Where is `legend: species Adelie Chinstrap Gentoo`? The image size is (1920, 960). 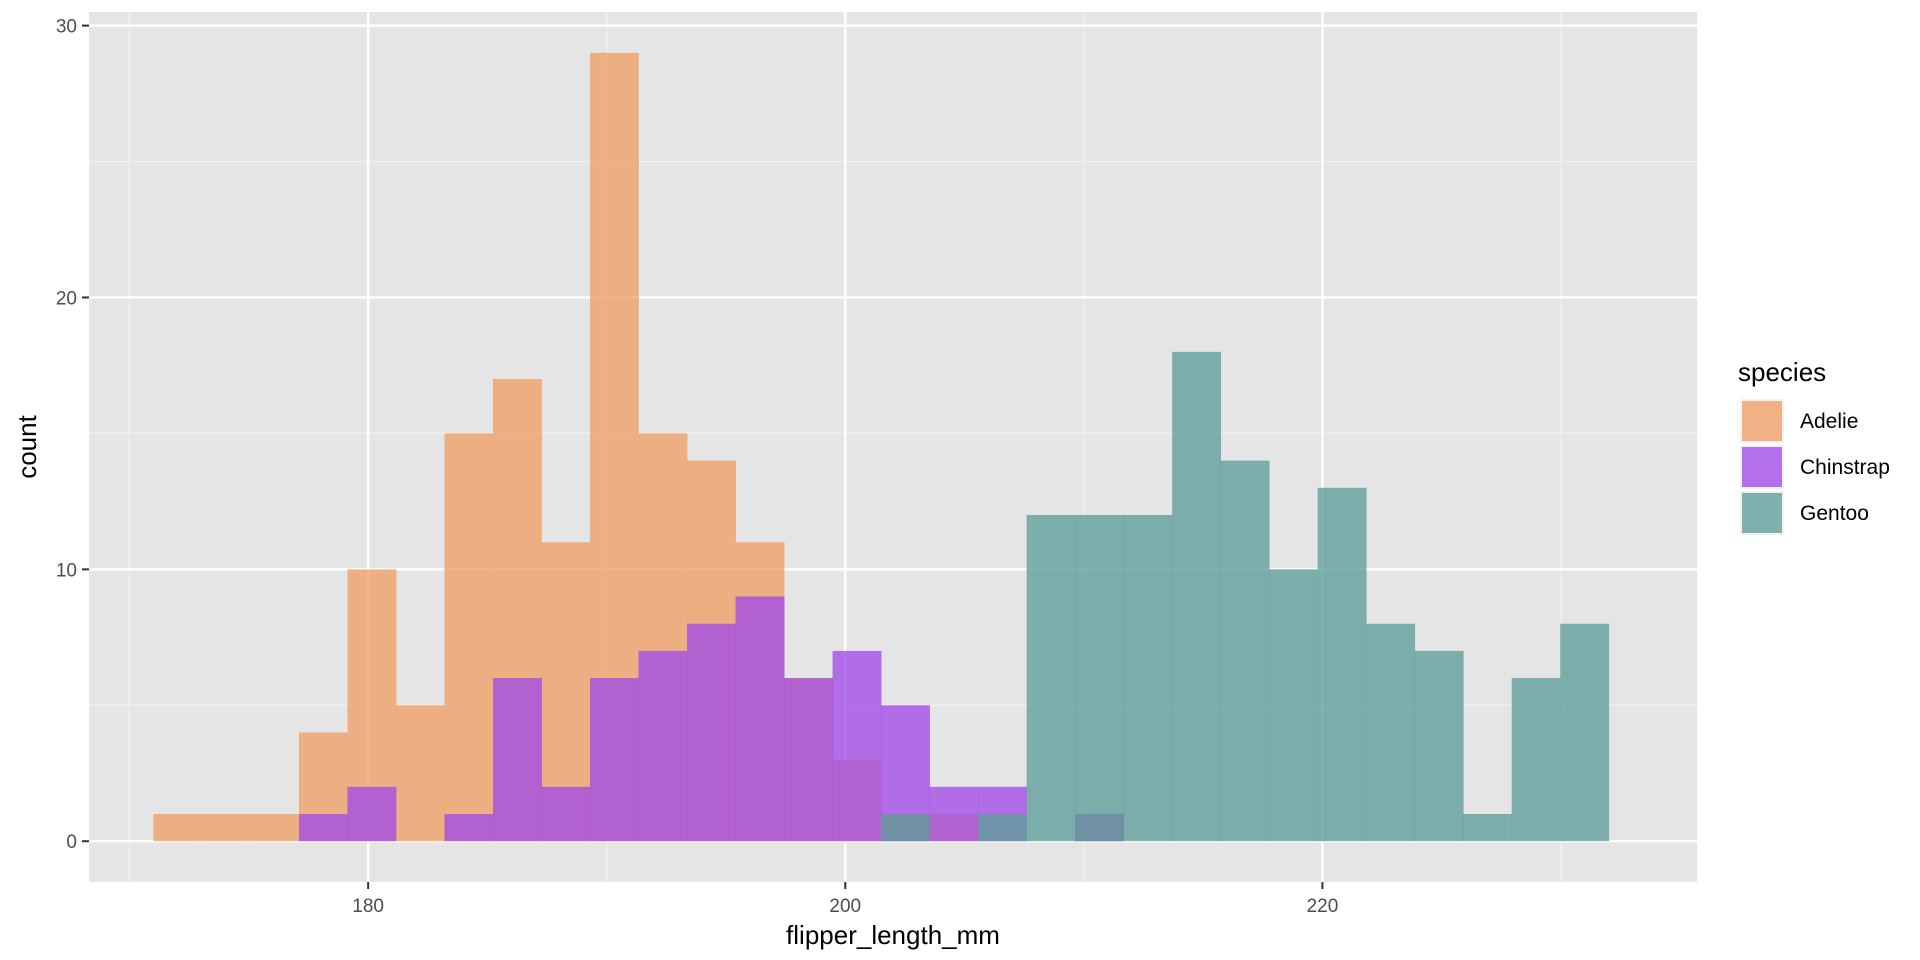 legend: species Adelie Chinstrap Gentoo is located at coordinates (1814, 446).